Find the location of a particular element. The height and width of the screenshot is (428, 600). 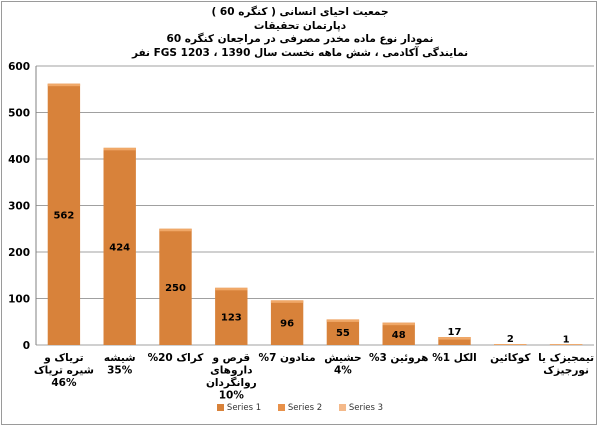

x-tick-label: الکل 1% is located at coordinates (454, 358).